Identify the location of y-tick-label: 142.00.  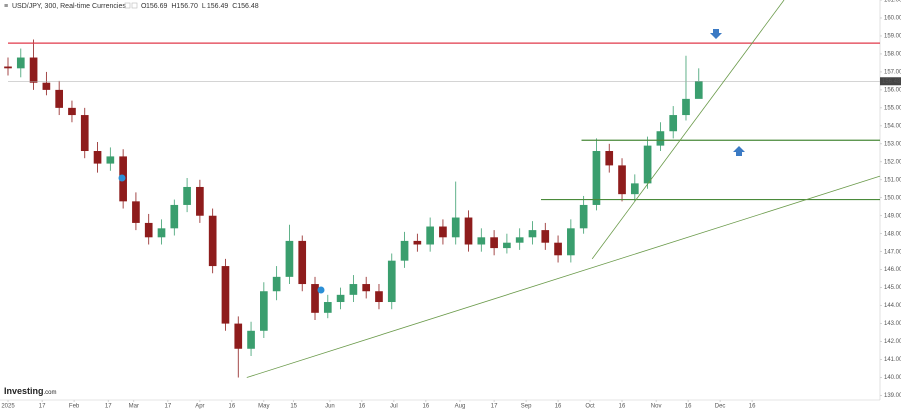
(892, 342).